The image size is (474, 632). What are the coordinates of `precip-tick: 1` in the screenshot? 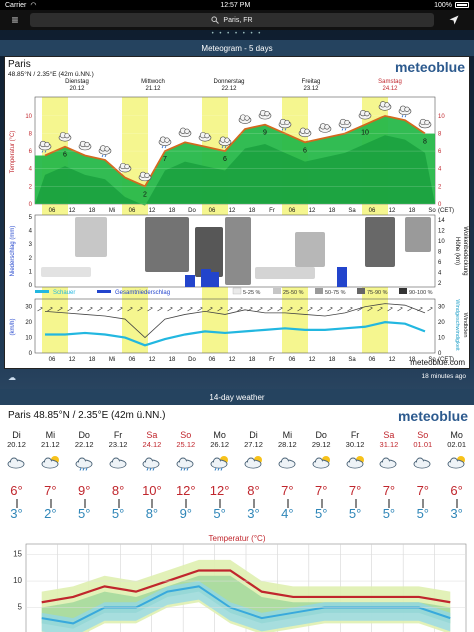 It's located at (31, 272).